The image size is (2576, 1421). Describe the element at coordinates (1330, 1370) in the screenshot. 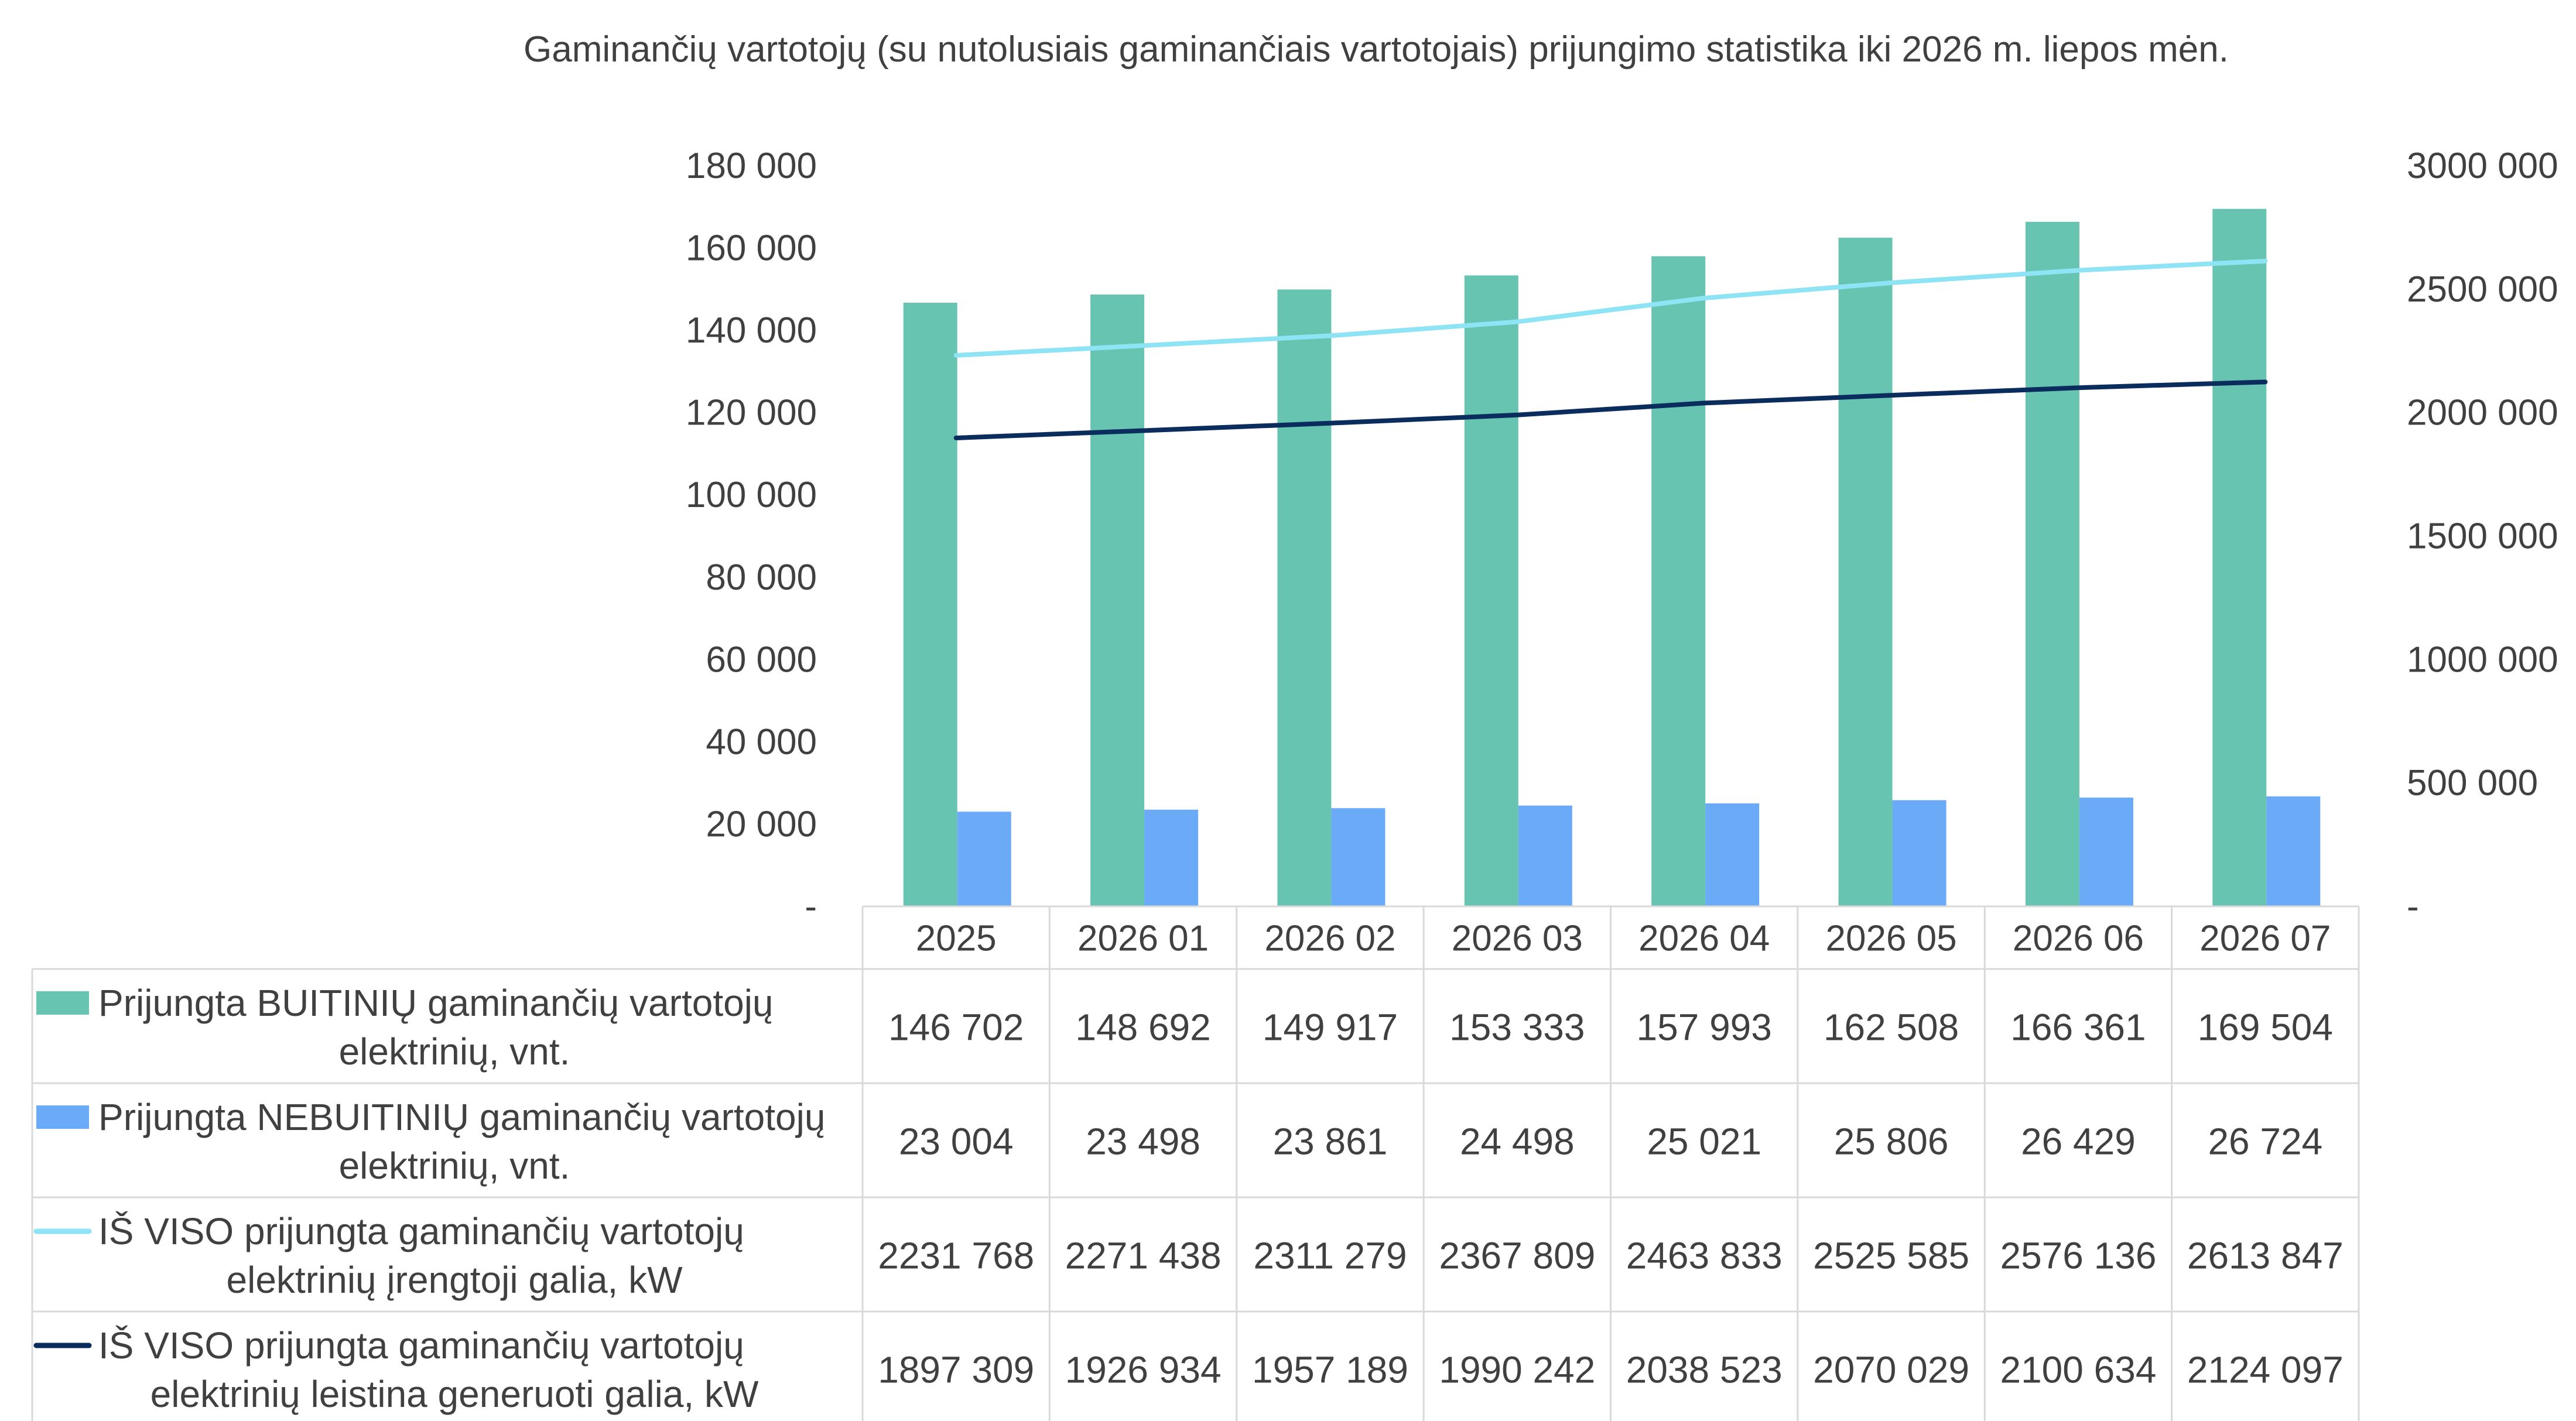

I see `table-cell-value: 1957 189` at that location.